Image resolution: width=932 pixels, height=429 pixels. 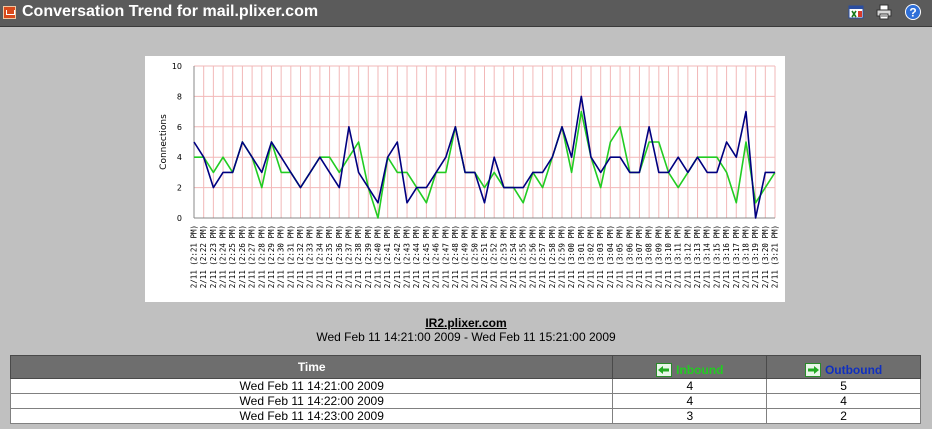 What do you see at coordinates (466, 13) in the screenshot?
I see `title-bar: Conversation Trend for mail.plixer.com ?` at bounding box center [466, 13].